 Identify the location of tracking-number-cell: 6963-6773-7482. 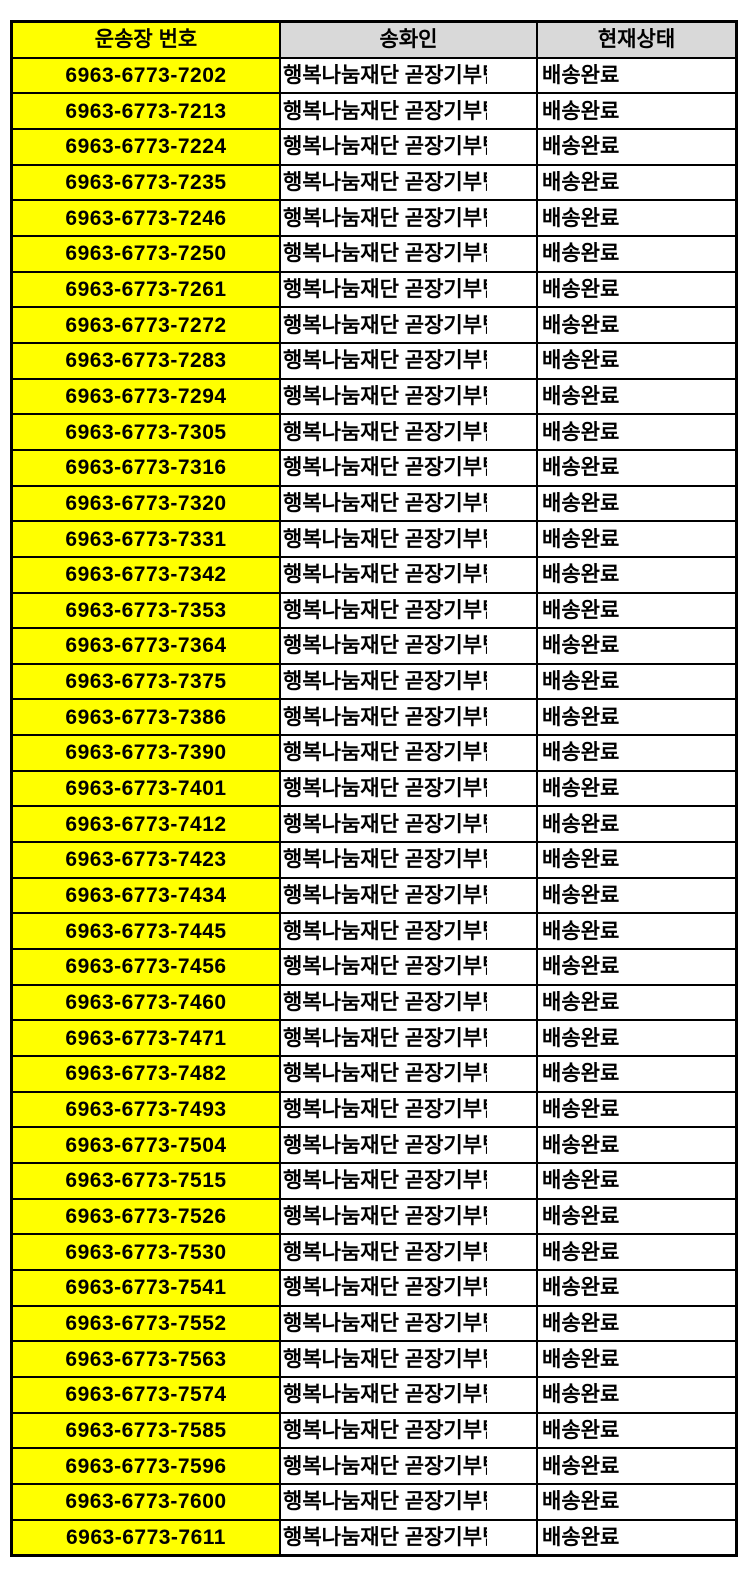
(146, 1074).